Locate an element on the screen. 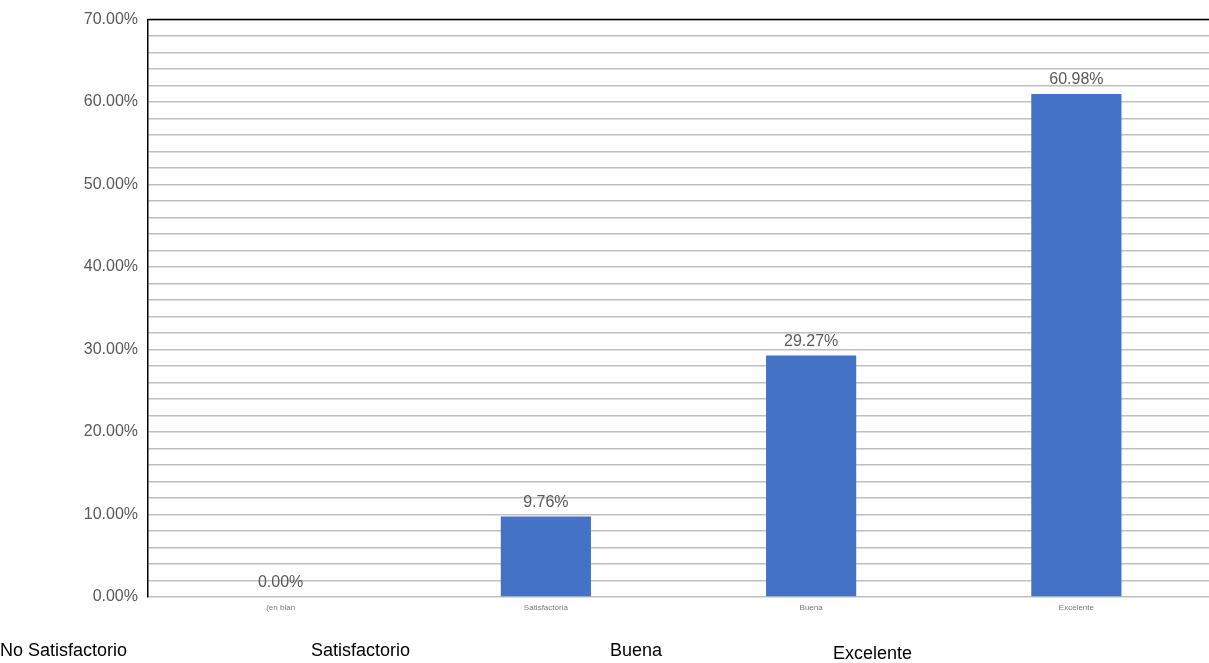  x-tick-label: Satisfactoria is located at coordinates (546, 607).